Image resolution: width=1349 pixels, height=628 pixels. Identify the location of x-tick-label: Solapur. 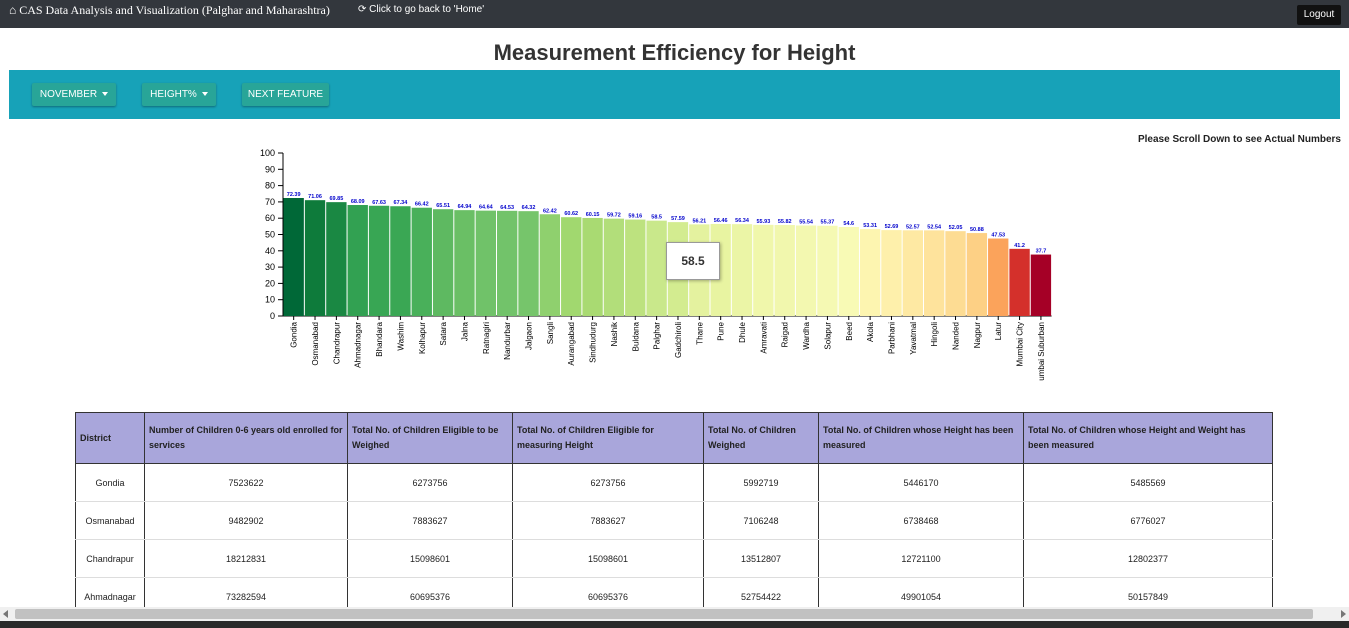
(827, 336).